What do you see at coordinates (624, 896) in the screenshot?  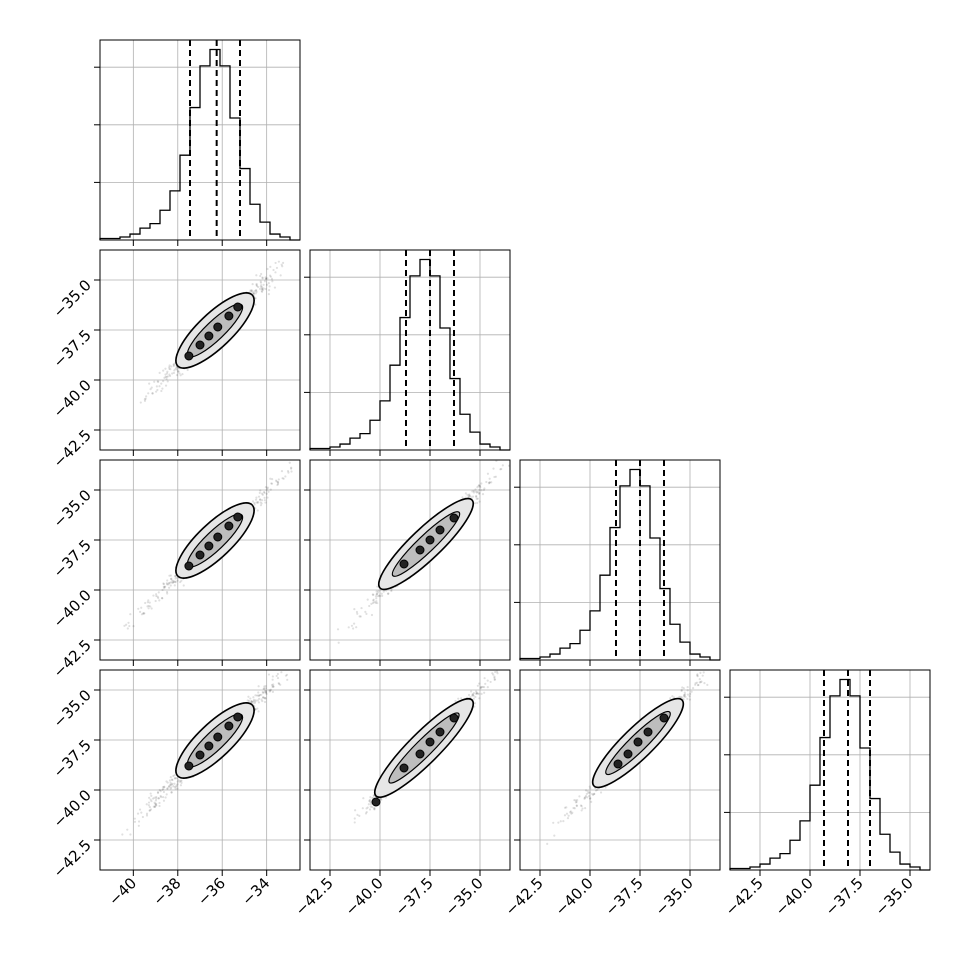 I see `x-tick-label: −37.5` at bounding box center [624, 896].